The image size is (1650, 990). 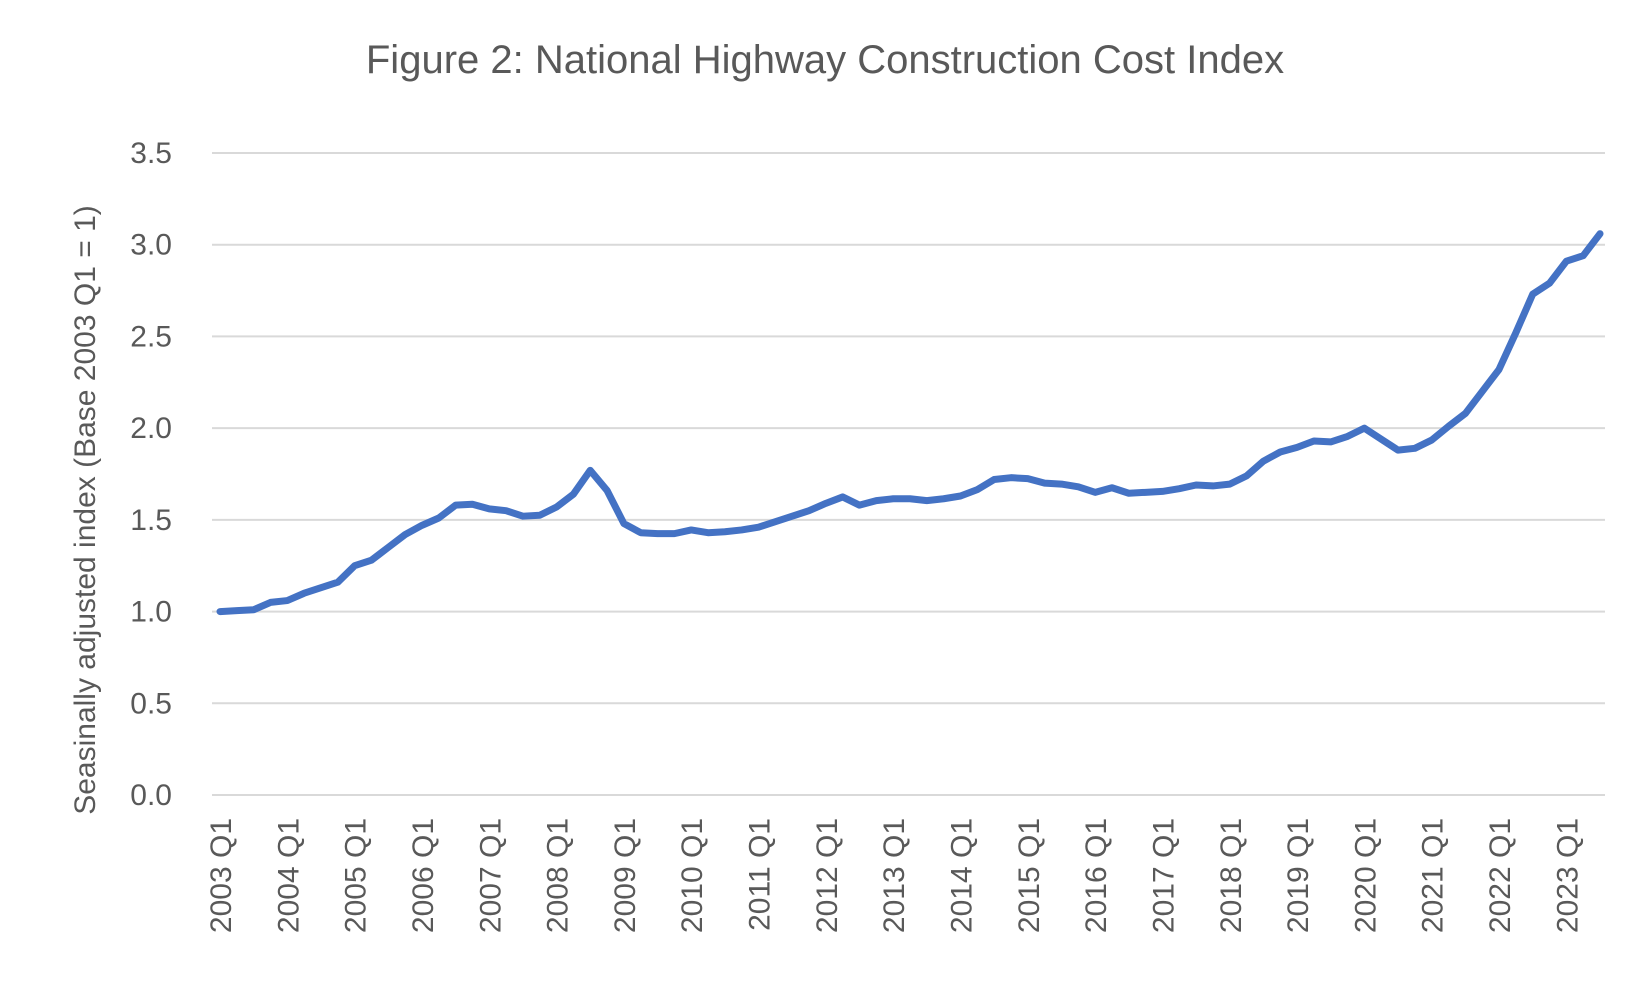 What do you see at coordinates (423, 875) in the screenshot?
I see `x-tick-label: 2006 Q1` at bounding box center [423, 875].